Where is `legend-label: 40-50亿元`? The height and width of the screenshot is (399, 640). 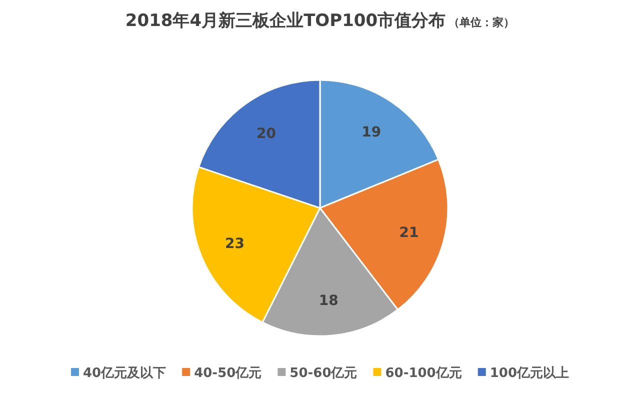 legend-label: 40-50亿元 is located at coordinates (228, 373).